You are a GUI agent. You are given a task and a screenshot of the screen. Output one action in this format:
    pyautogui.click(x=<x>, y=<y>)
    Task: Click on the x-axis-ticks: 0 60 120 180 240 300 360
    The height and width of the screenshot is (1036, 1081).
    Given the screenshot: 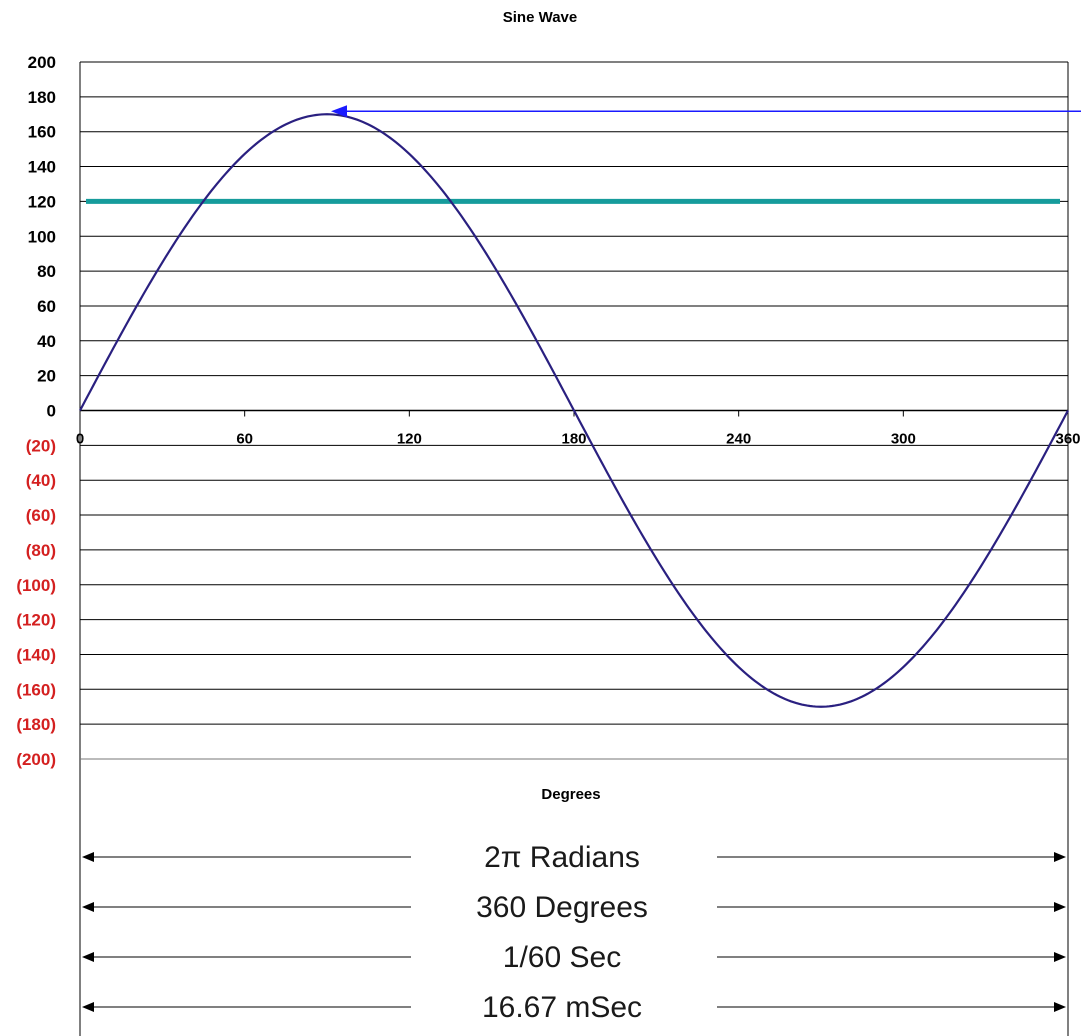 What is the action you would take?
    pyautogui.click(x=578, y=439)
    